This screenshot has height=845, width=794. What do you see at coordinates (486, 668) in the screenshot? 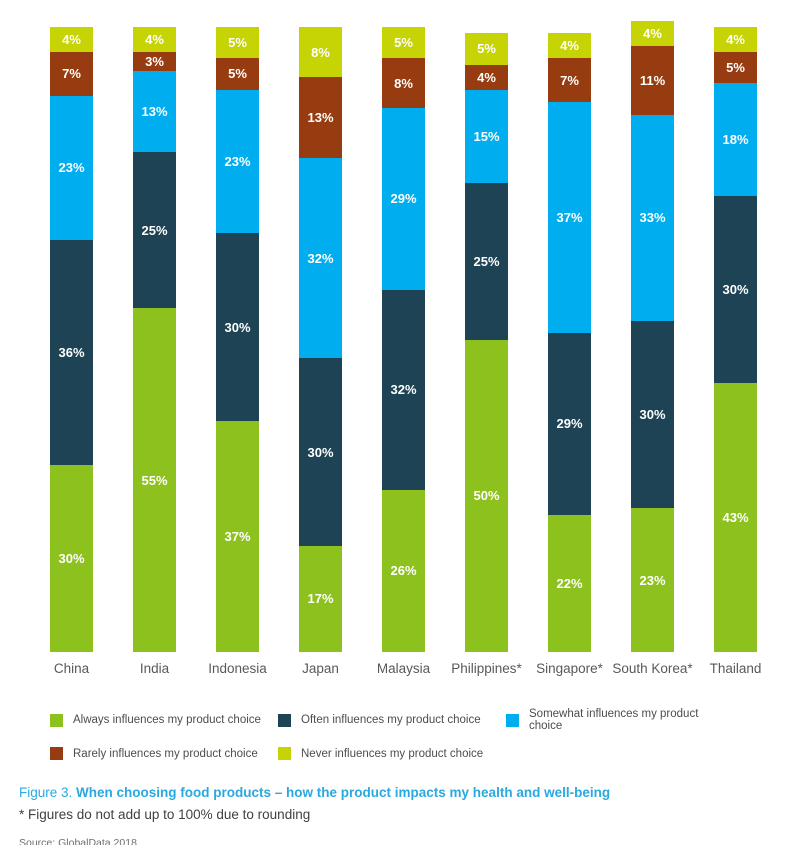
I see `category-label: Philippines*` at bounding box center [486, 668].